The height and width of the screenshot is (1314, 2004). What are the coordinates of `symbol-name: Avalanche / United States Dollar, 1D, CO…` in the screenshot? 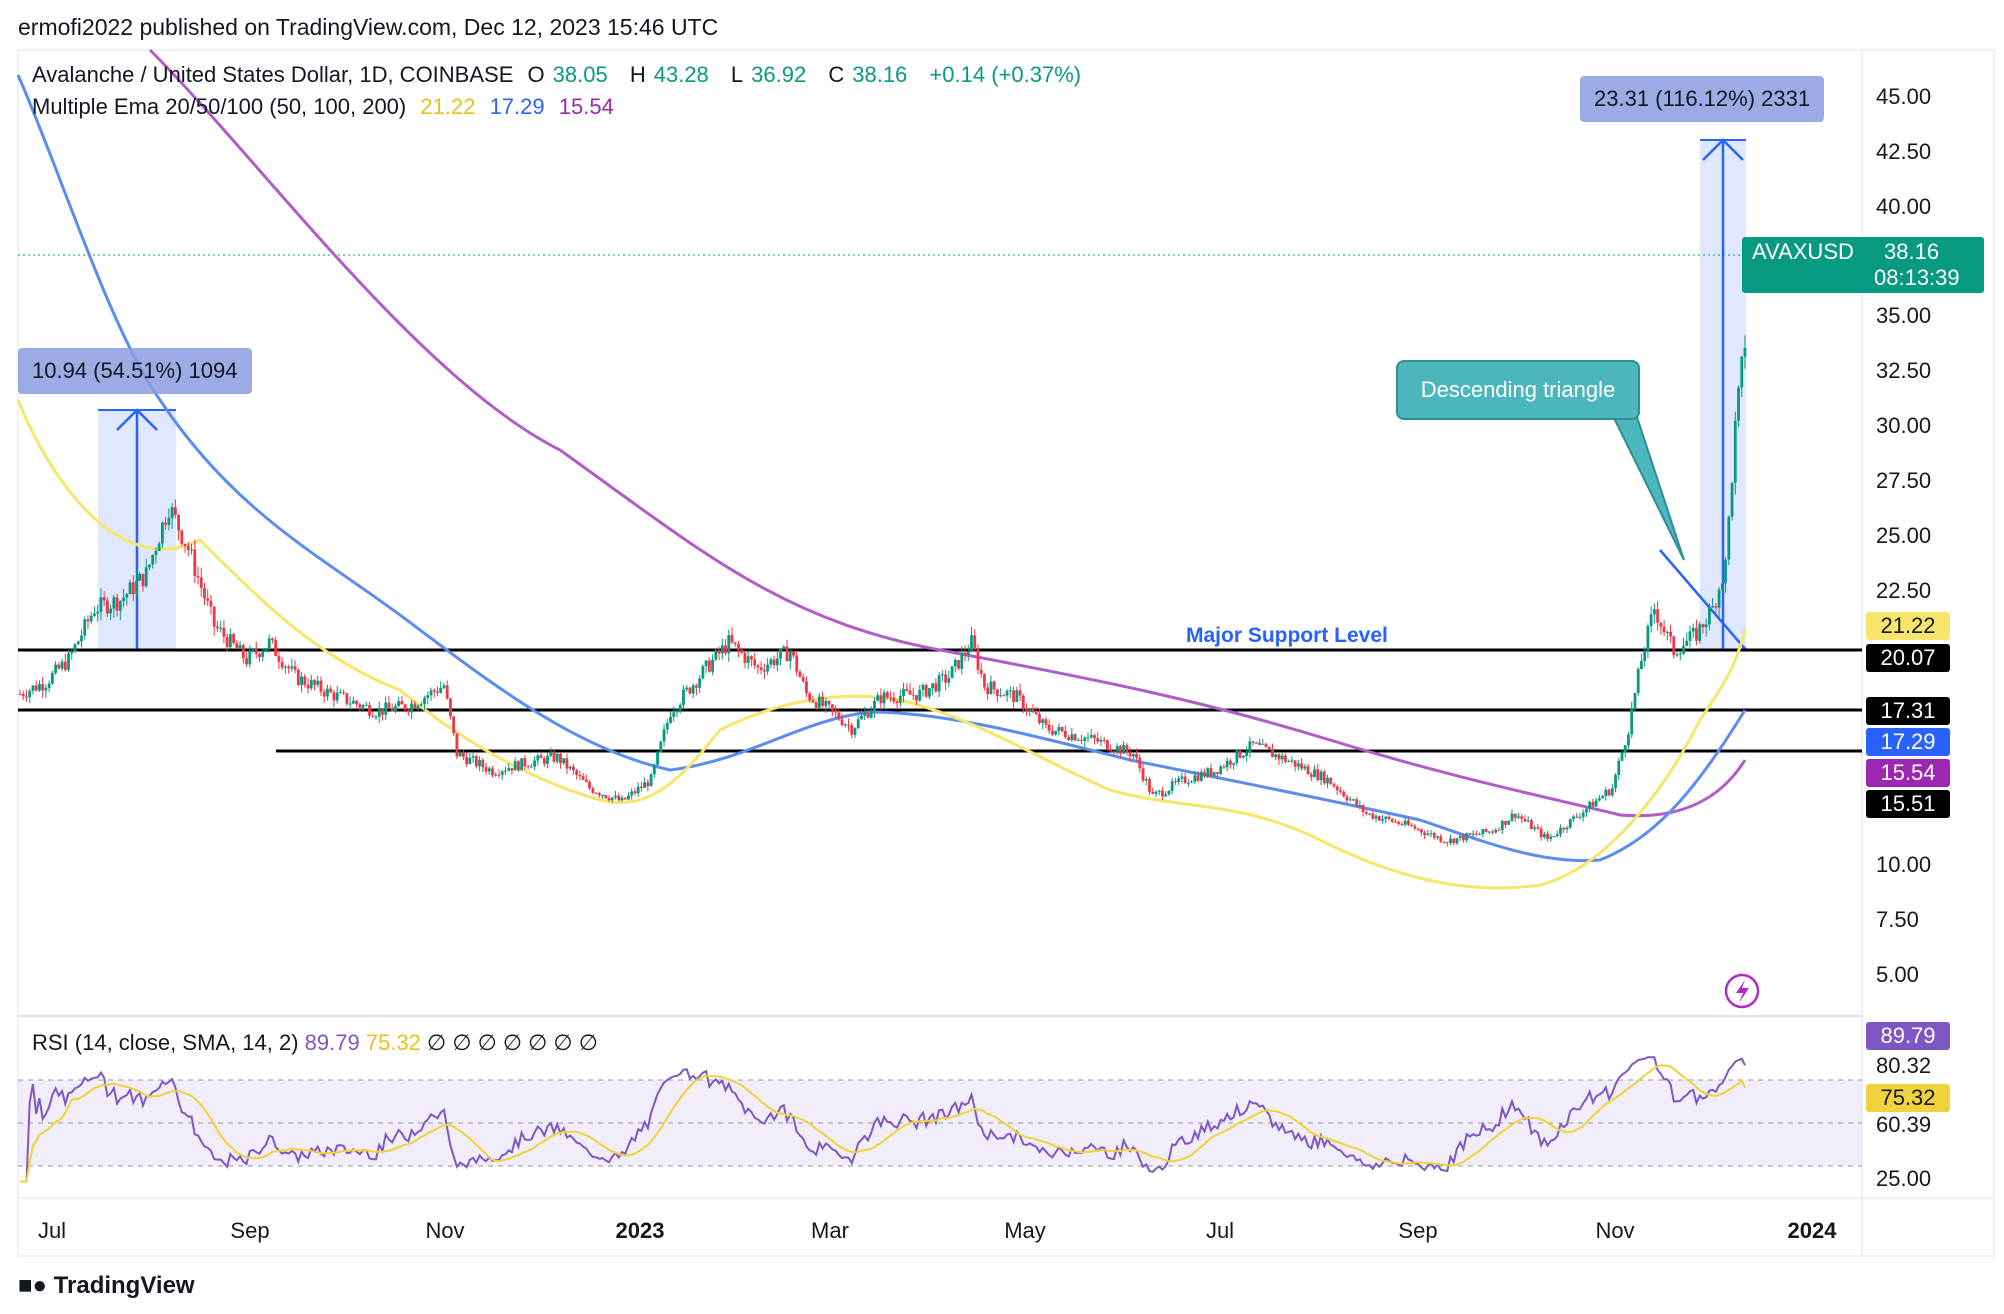 It's located at (273, 74).